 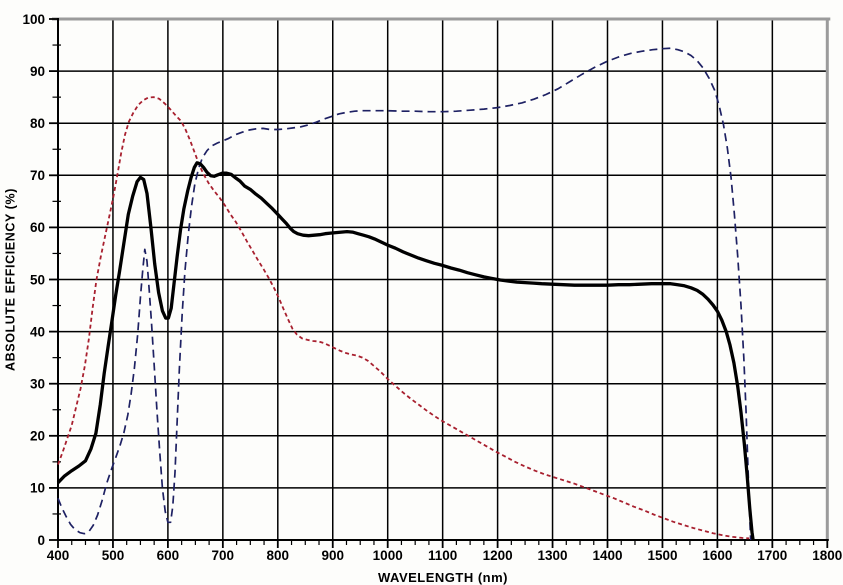 I want to click on y-tick-label: 40, so click(x=37, y=331).